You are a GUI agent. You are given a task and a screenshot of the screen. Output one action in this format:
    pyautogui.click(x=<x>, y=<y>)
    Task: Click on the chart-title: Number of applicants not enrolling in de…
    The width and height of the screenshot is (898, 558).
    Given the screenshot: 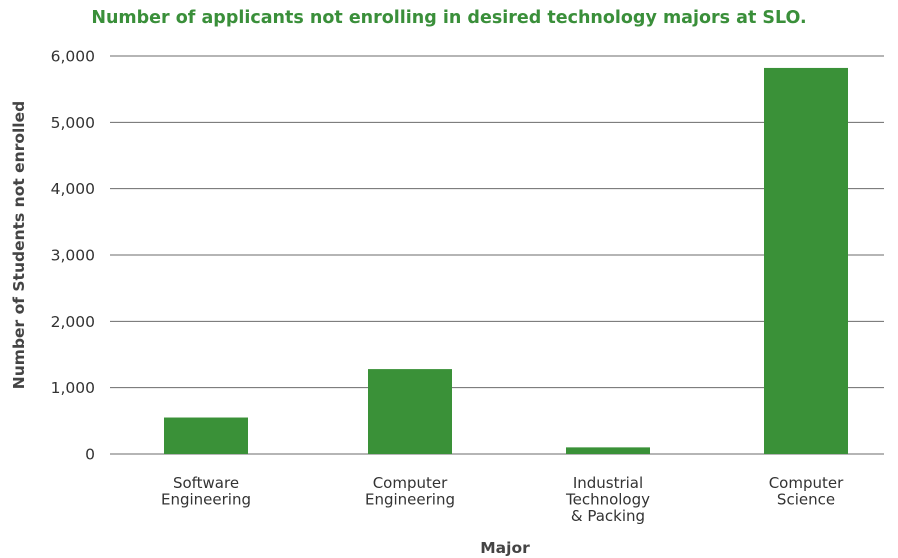 What is the action you would take?
    pyautogui.click(x=449, y=18)
    